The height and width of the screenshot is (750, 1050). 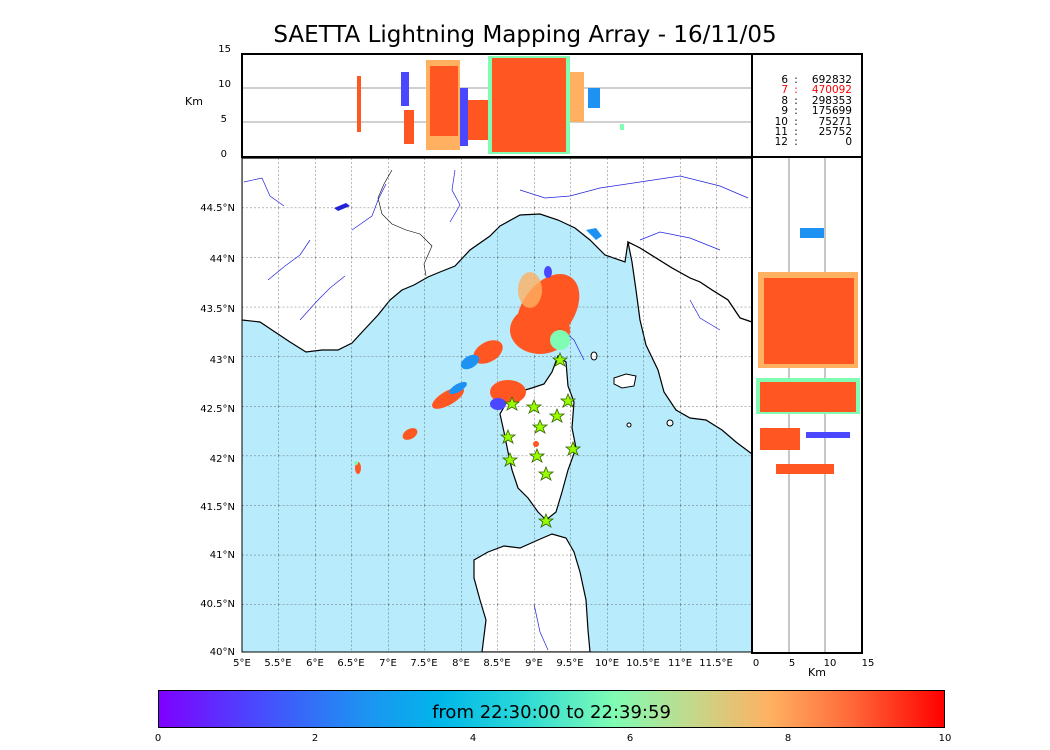 I want to click on colorbar-tick: 2, so click(x=315, y=738).